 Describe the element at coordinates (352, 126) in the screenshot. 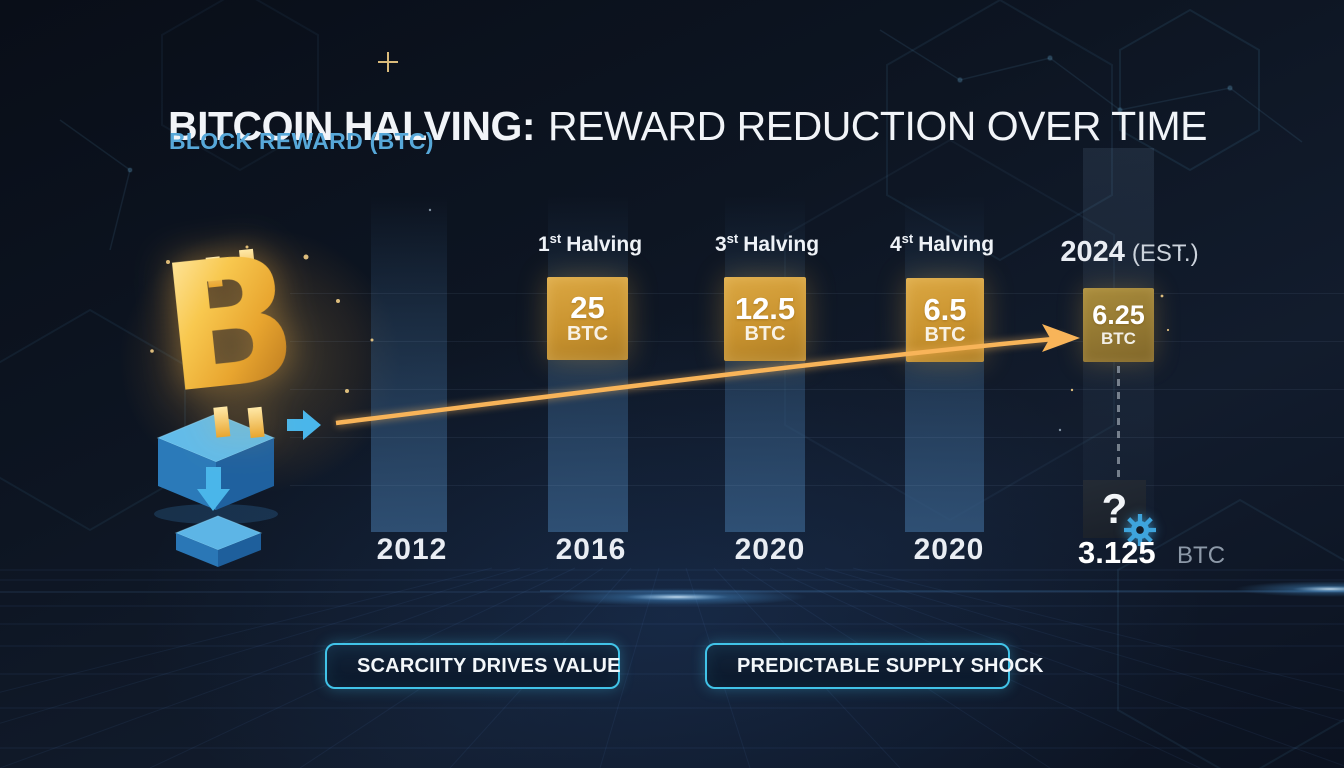

I see `title-emphasis: BITCOIN HALVING:` at that location.